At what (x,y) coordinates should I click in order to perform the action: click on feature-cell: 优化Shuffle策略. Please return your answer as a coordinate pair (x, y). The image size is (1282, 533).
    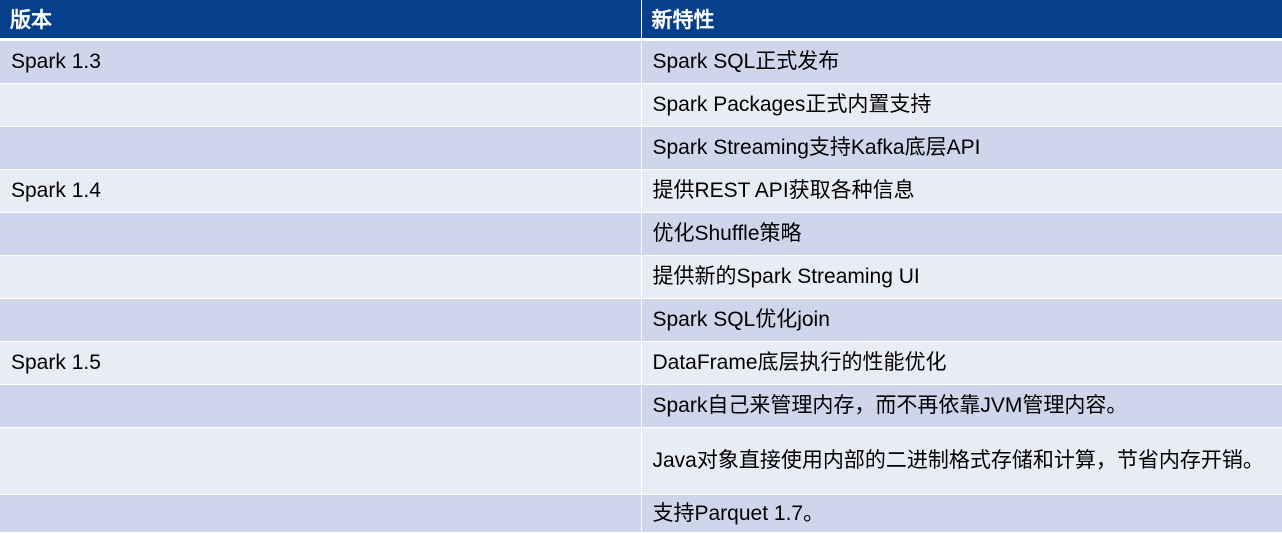
    Looking at the image, I should click on (961, 234).